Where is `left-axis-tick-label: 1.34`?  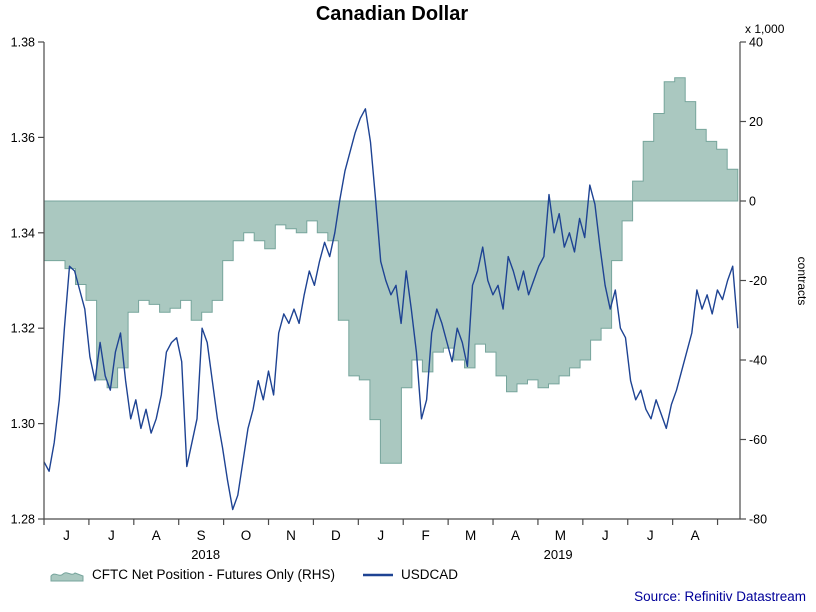
left-axis-tick-label: 1.34 is located at coordinates (23, 233).